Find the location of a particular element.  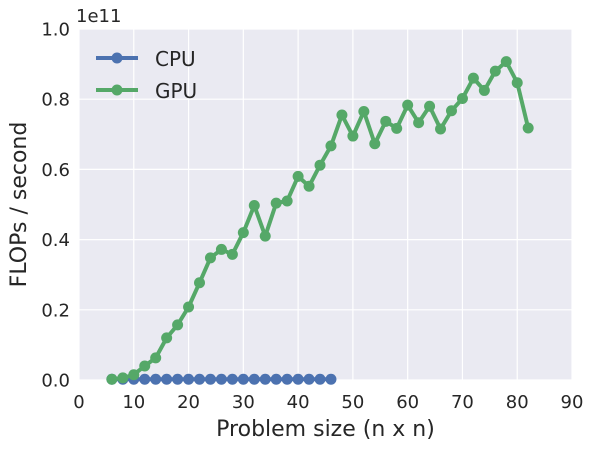

x-tick-label: 80 is located at coordinates (517, 402).